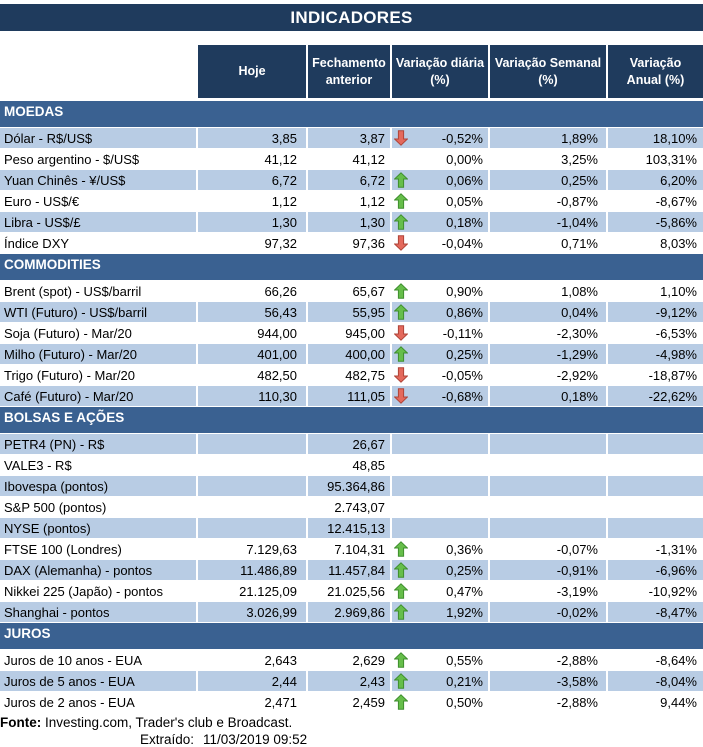 The height and width of the screenshot is (747, 703). I want to click on variacao-diaria-value: 0,36%, so click(464, 549).